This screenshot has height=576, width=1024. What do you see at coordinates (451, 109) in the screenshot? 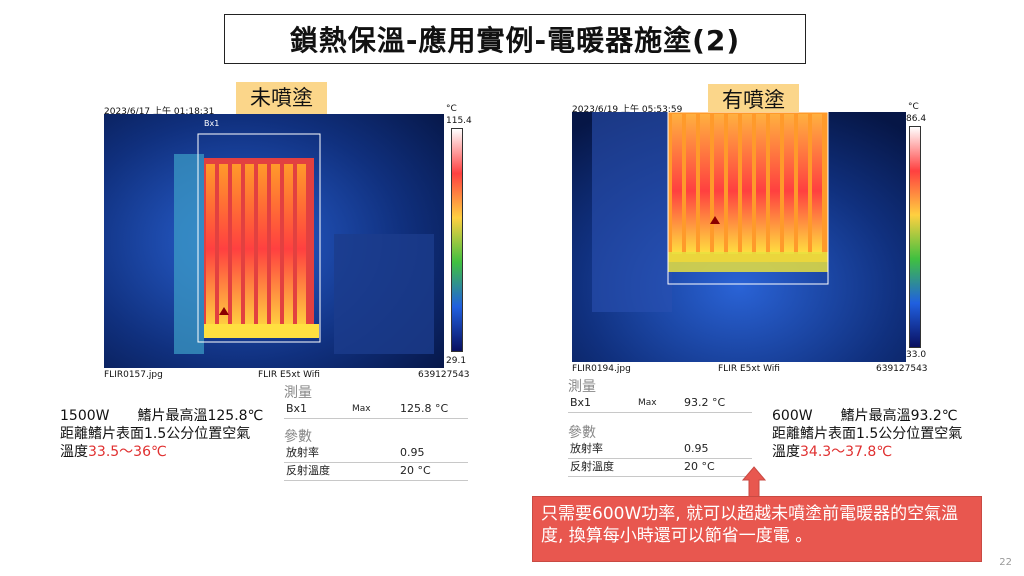
I see `left-unit: °C` at bounding box center [451, 109].